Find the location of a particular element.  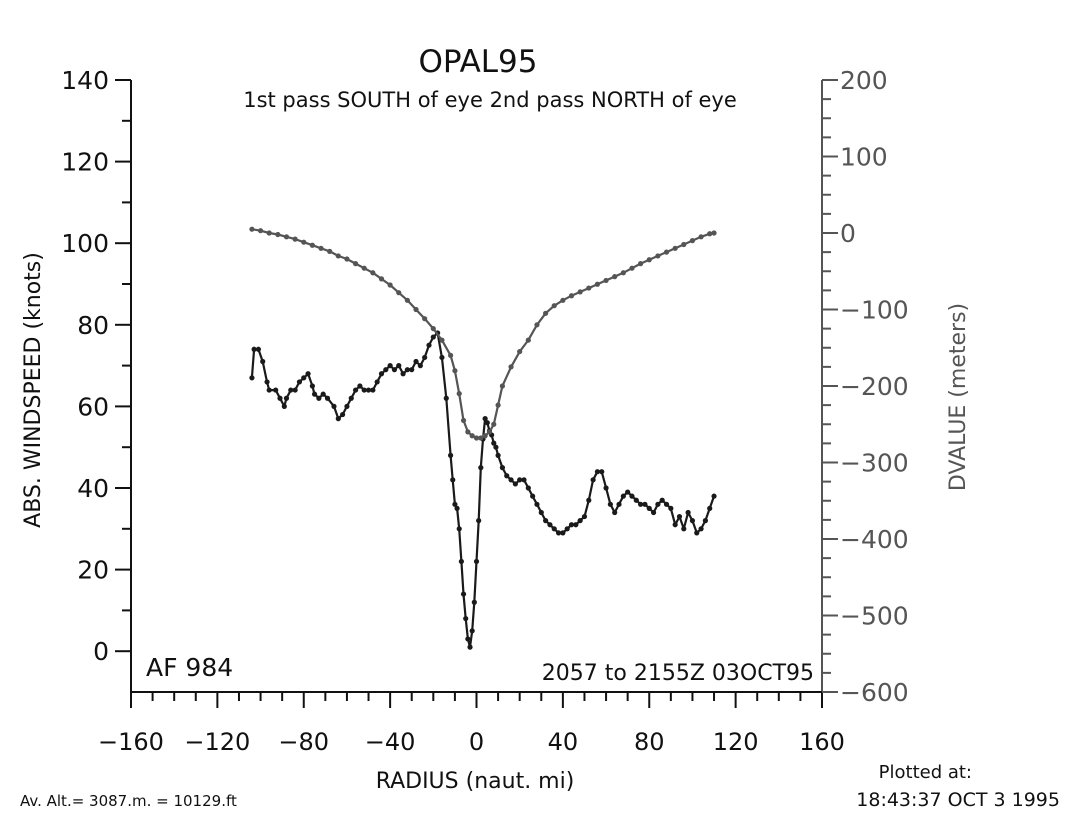

y2-axis-label: DVALUE (meters) is located at coordinates (958, 397).